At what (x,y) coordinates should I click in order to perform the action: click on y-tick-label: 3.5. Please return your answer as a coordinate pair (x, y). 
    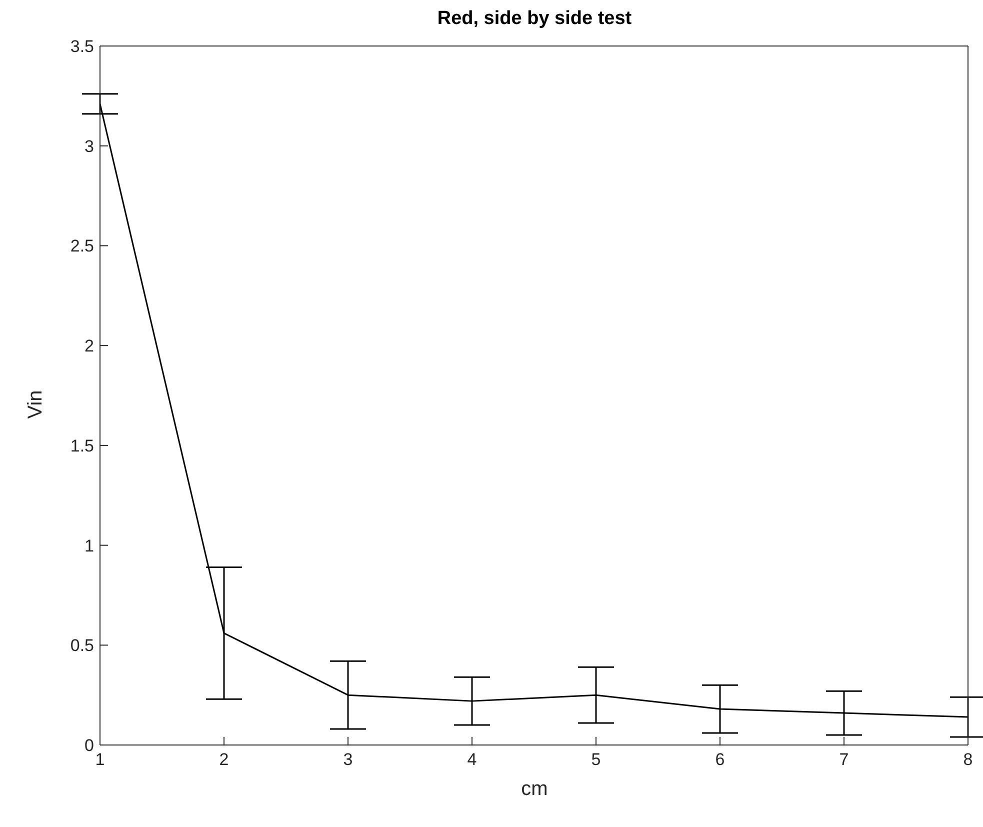
    Looking at the image, I should click on (82, 46).